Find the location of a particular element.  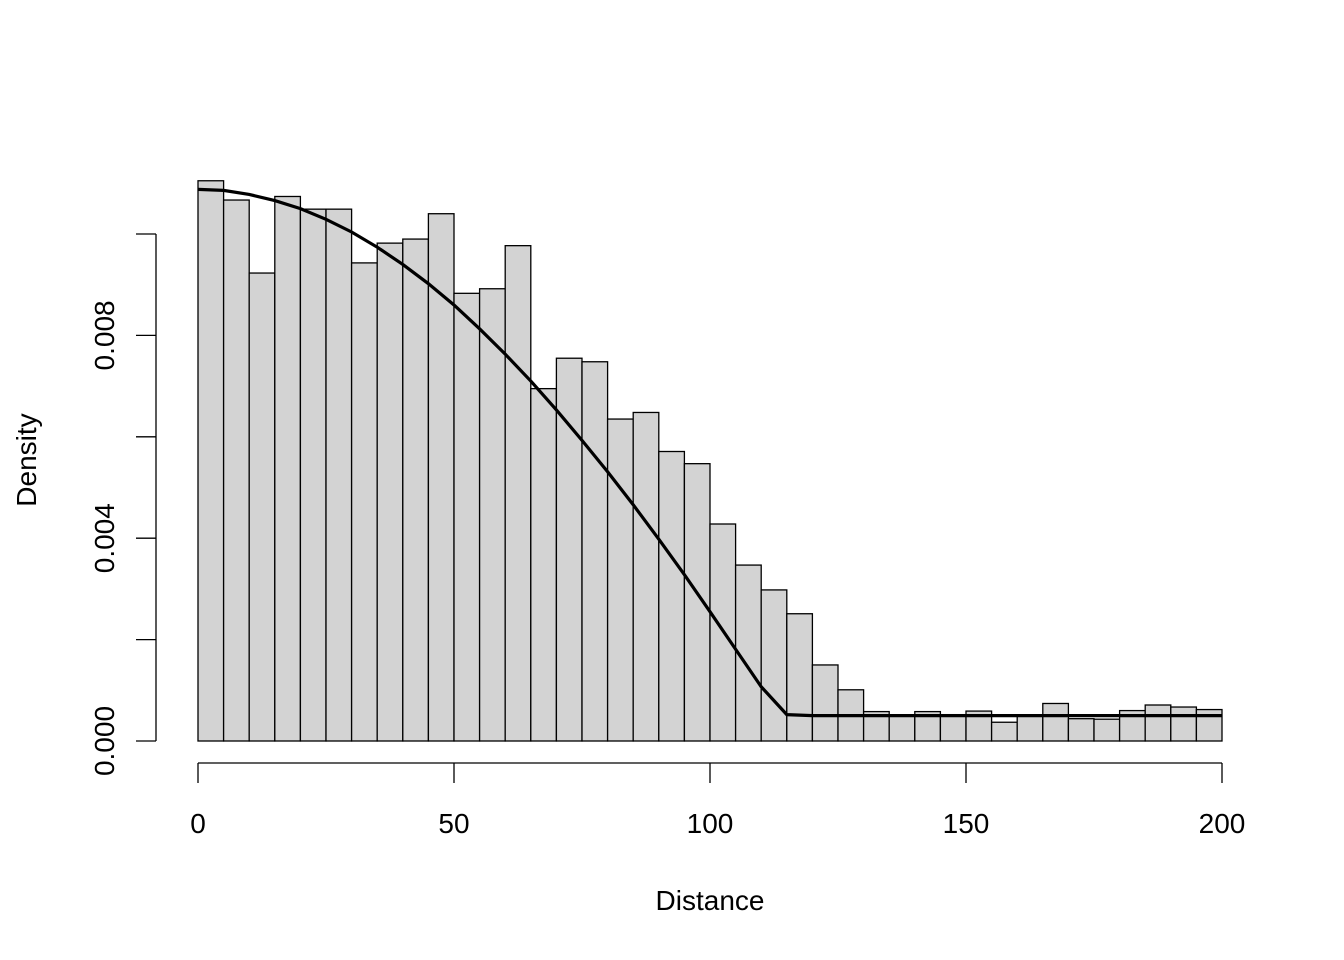

y-tick-label: 0.008 is located at coordinates (104, 335).